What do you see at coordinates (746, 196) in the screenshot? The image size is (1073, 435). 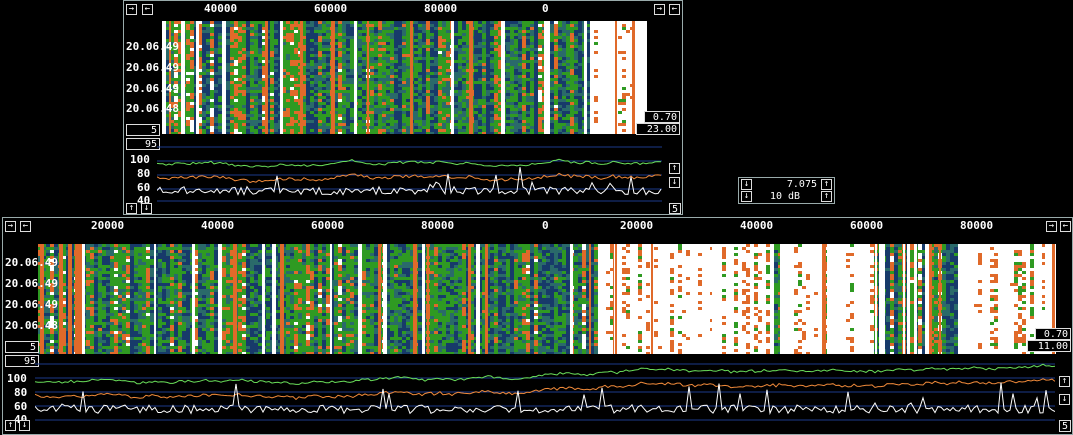 I see `level-down-button: ↓` at bounding box center [746, 196].